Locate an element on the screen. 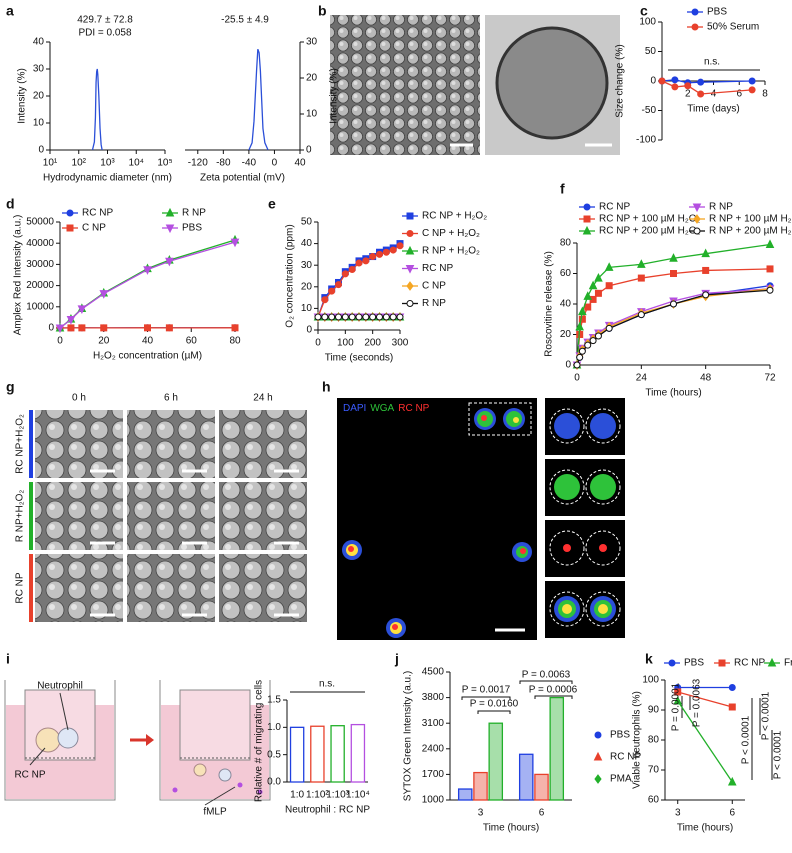 This screenshot has width=792, height=853. legend-label: Free R is located at coordinates (788, 663).